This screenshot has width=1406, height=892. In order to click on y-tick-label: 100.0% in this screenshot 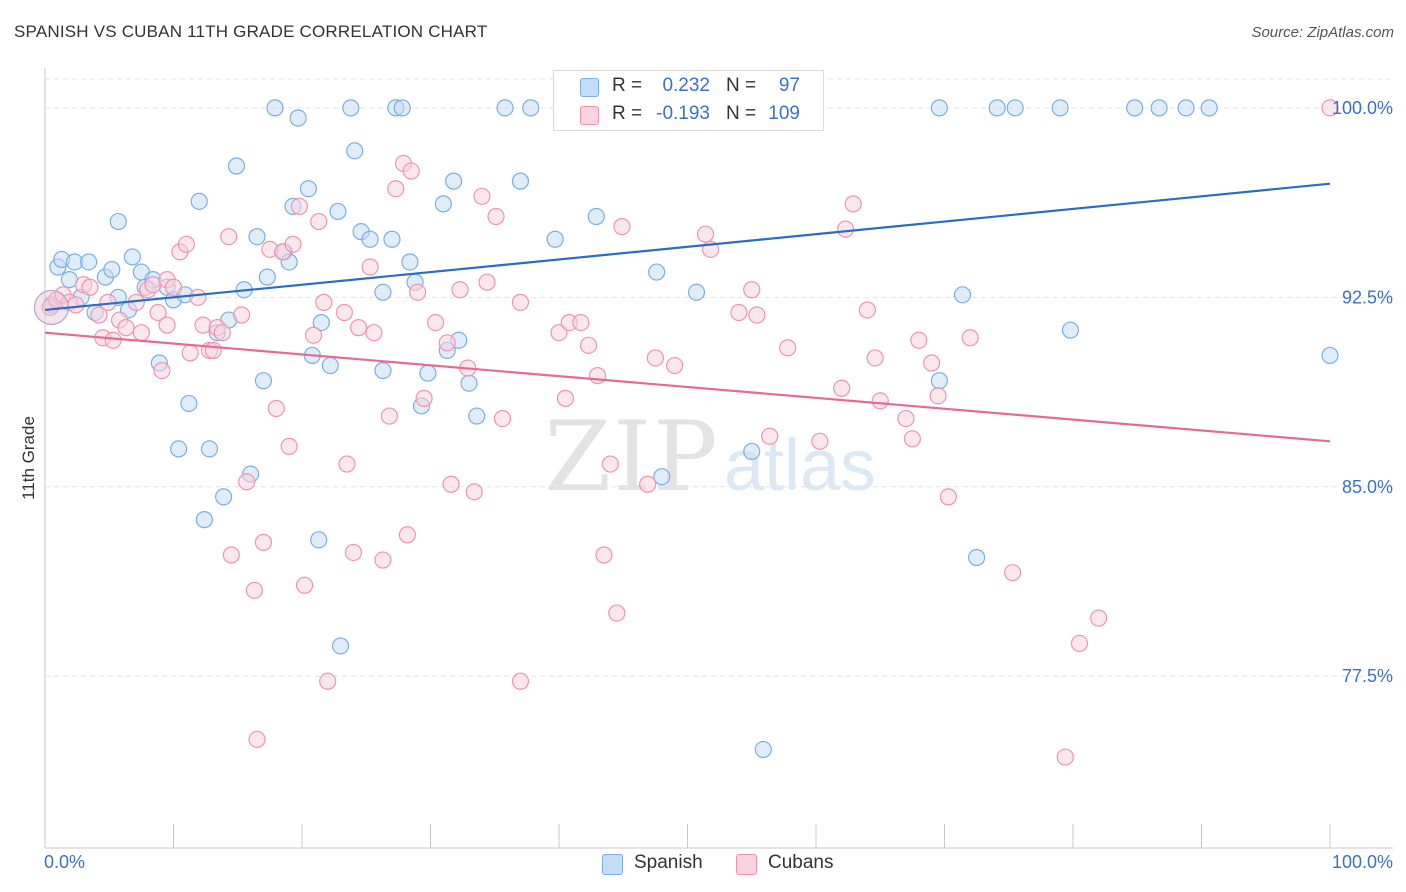, I will do `click(1362, 108)`.